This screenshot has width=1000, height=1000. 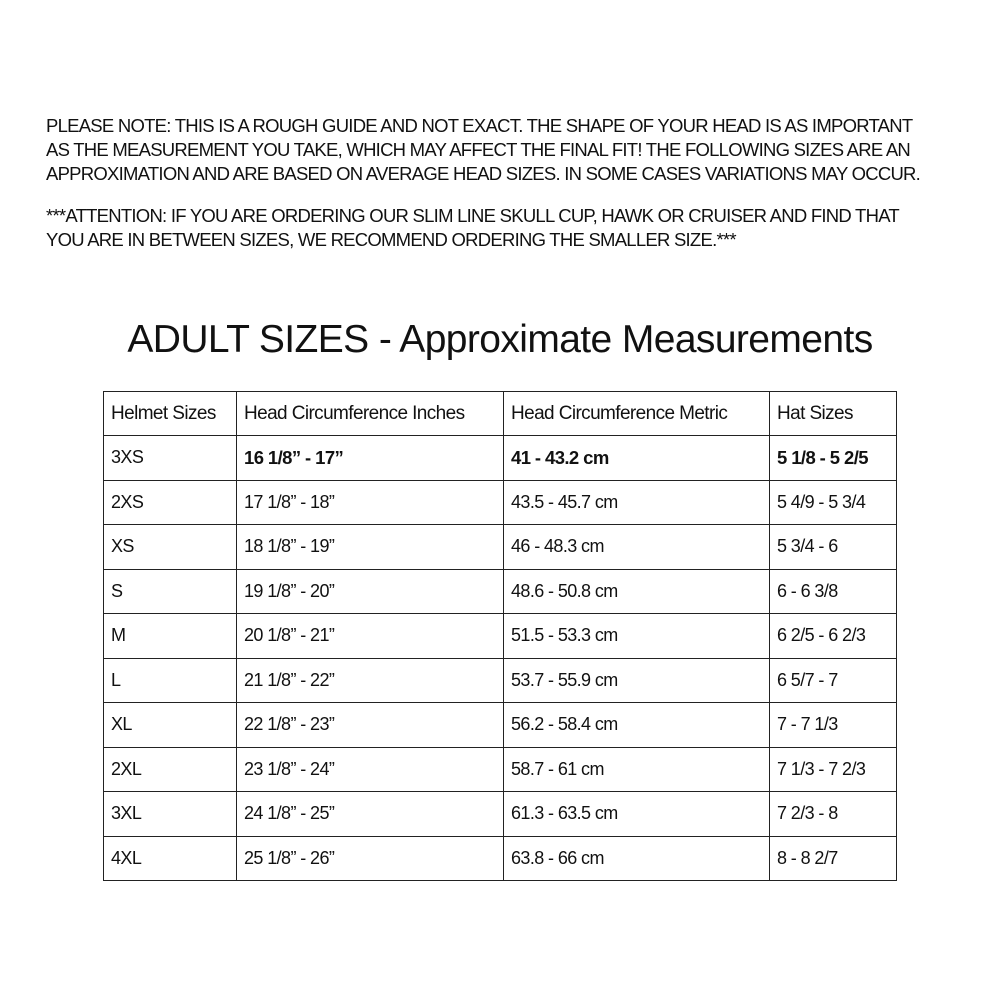 I want to click on helmet-size-cell: S, so click(x=170, y=591).